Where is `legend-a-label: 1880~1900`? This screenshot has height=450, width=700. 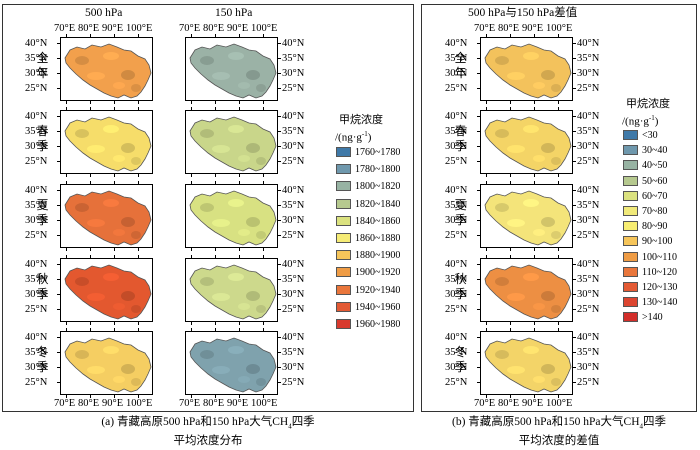 legend-a-label: 1880~1900 is located at coordinates (378, 256).